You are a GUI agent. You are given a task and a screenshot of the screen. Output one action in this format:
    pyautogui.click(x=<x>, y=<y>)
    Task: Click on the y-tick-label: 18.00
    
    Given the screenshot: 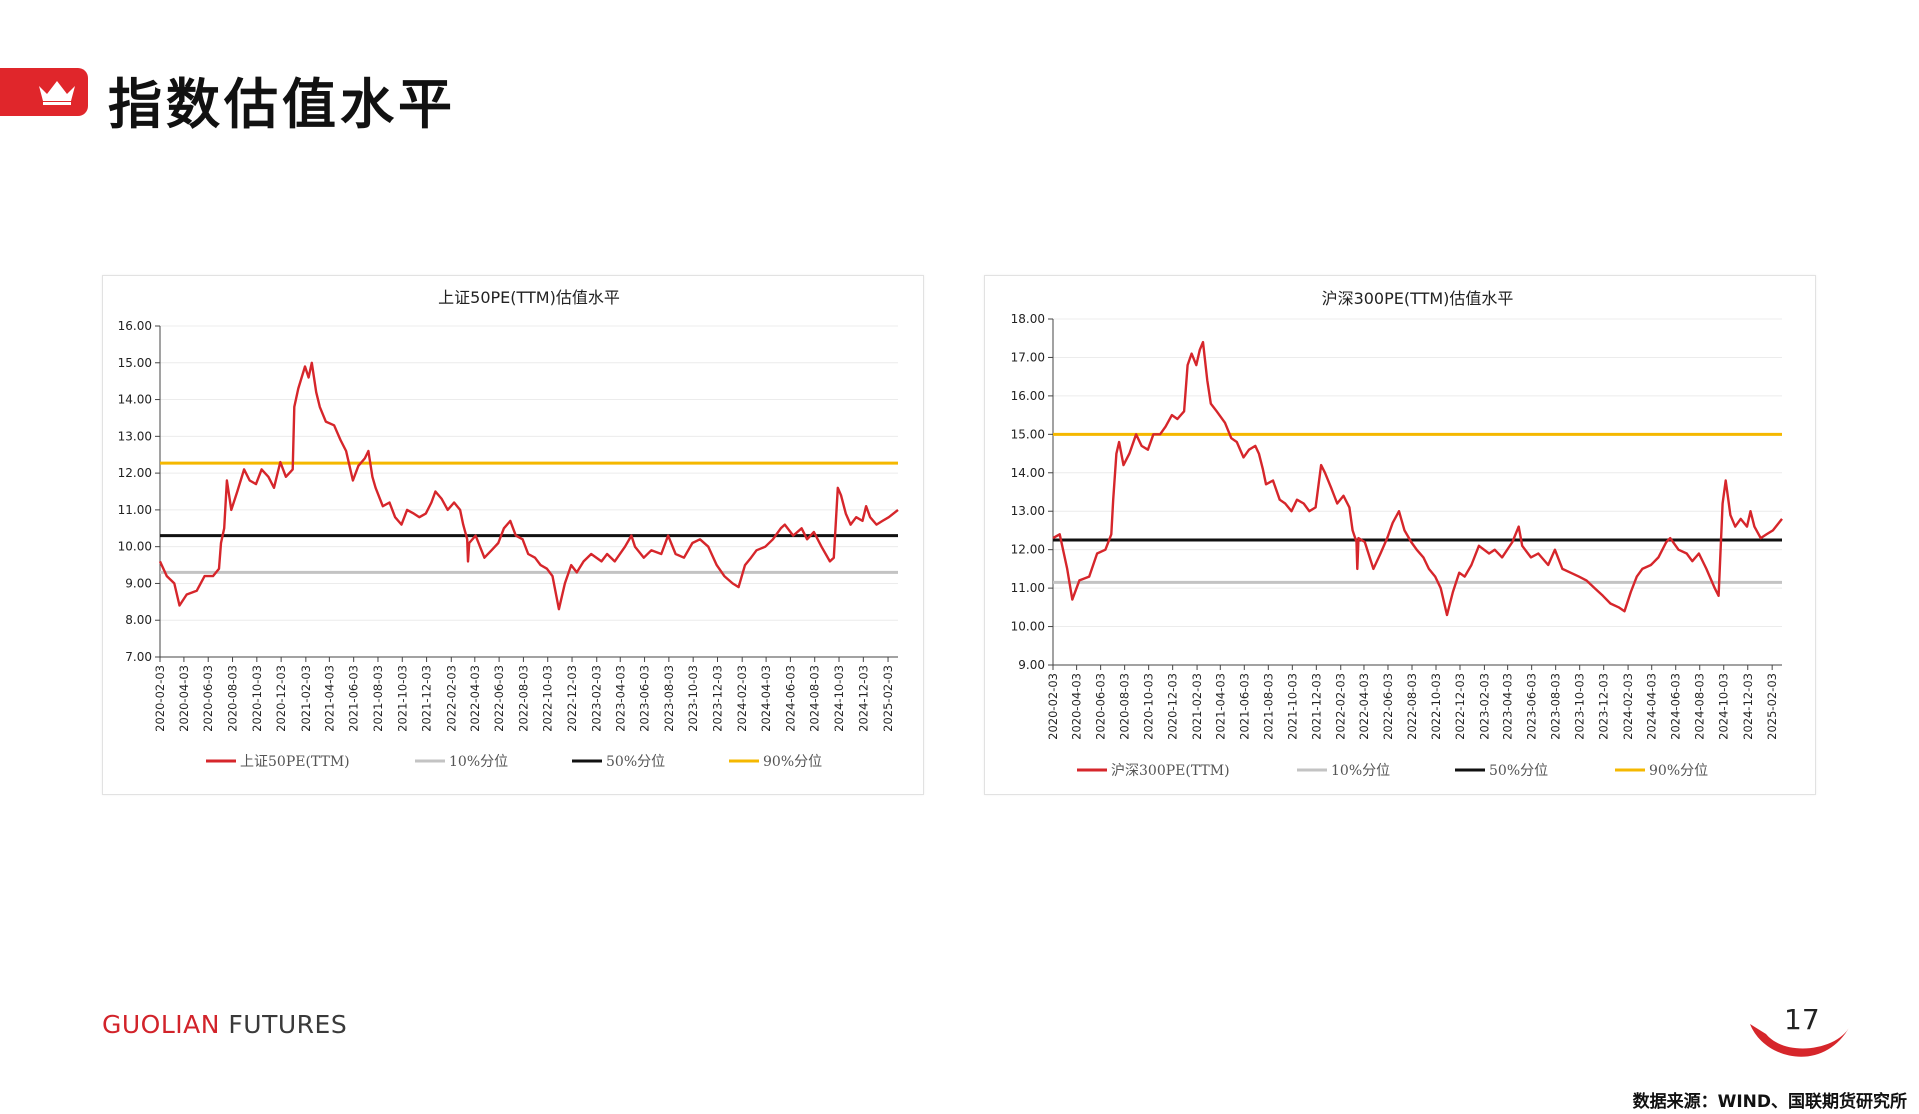 What is the action you would take?
    pyautogui.click(x=1028, y=319)
    